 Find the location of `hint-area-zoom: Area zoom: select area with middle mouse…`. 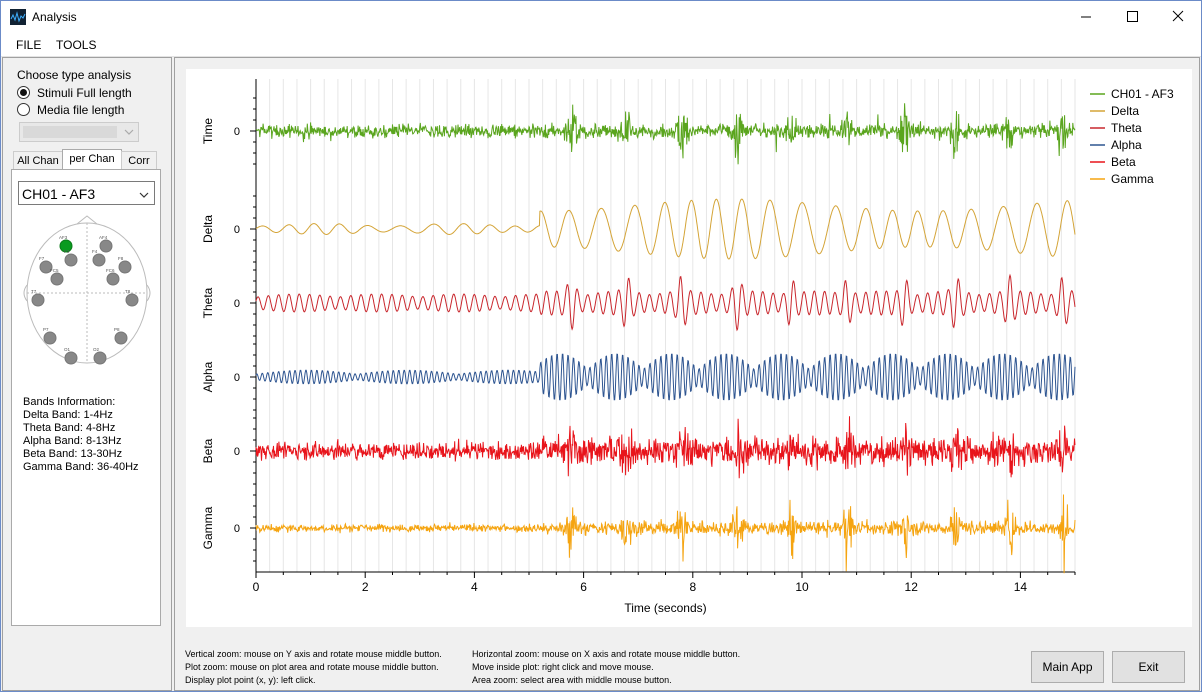

hint-area-zoom: Area zoom: select area with middle mouse… is located at coordinates (572, 680).